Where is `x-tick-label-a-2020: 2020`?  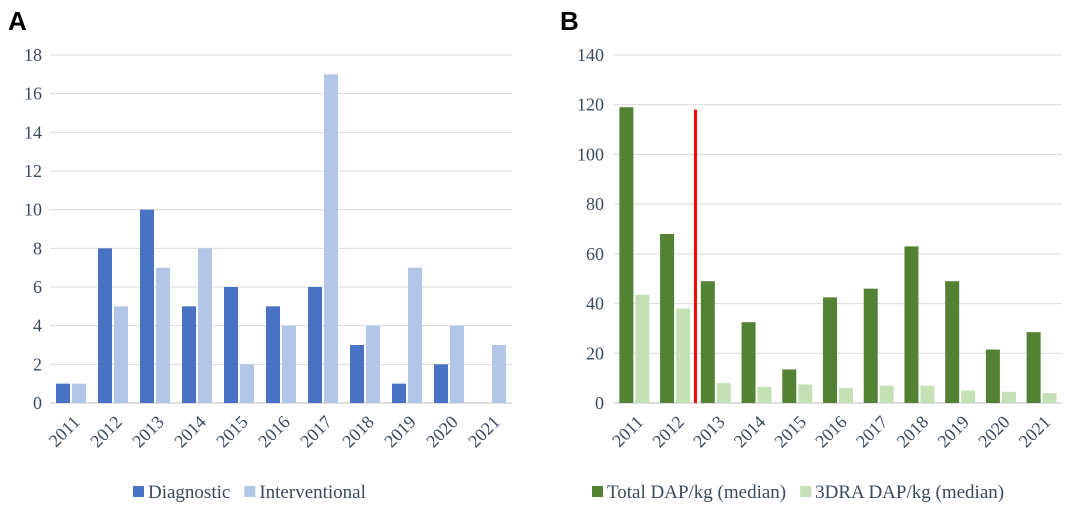 x-tick-label-a-2020: 2020 is located at coordinates (442, 432).